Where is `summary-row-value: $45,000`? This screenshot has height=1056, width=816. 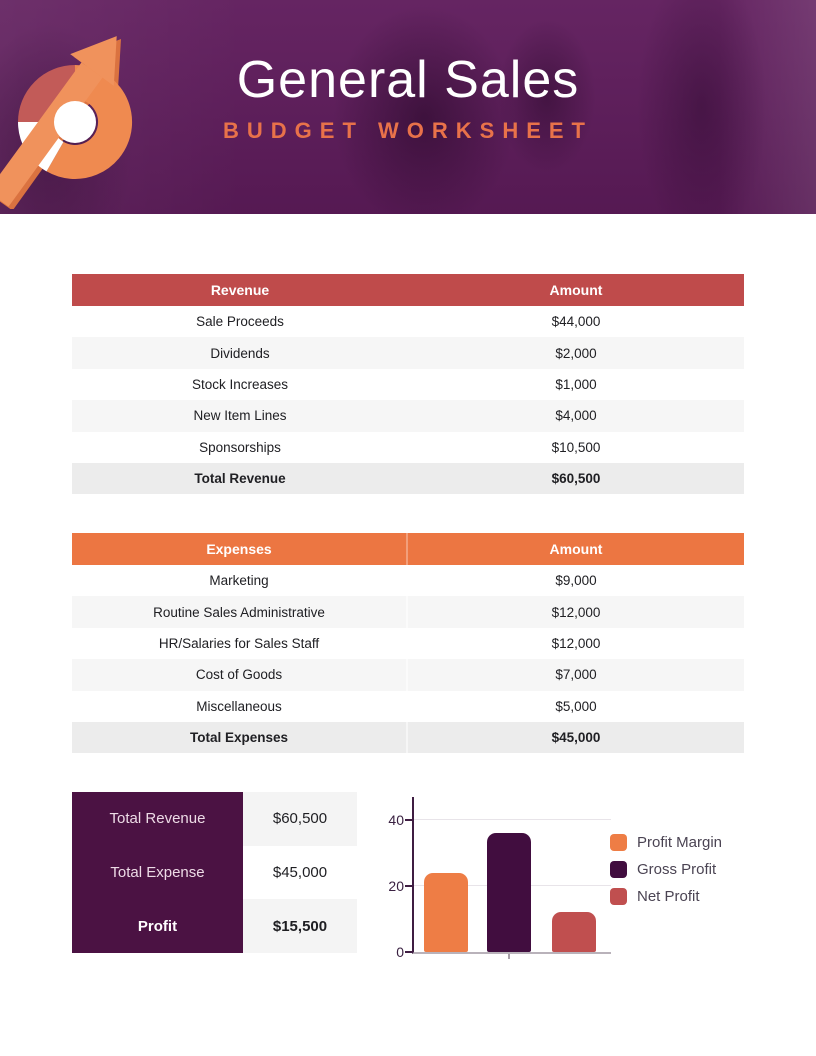 summary-row-value: $45,000 is located at coordinates (300, 872).